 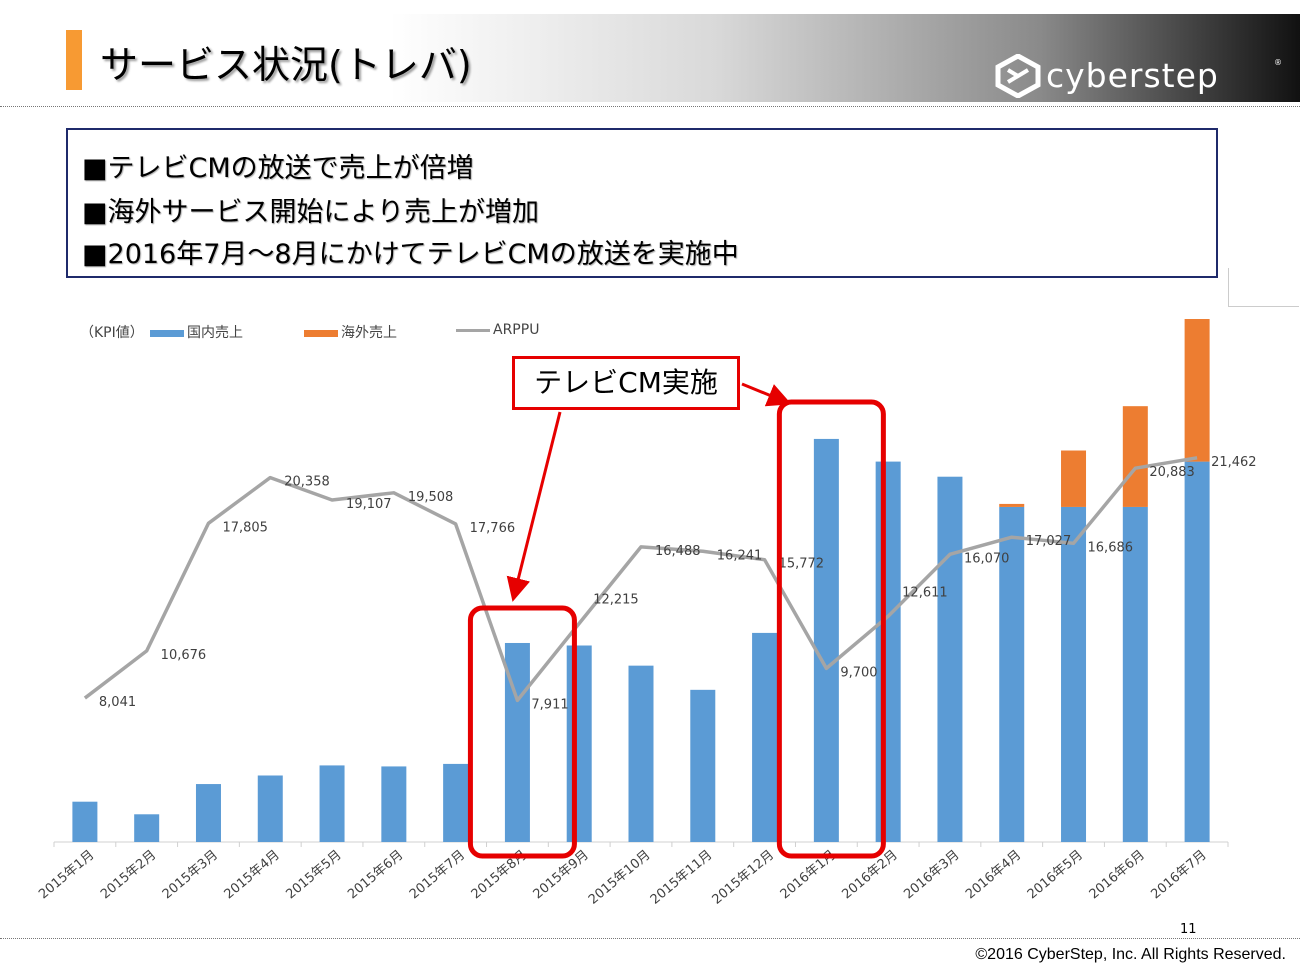 I want to click on cyberstep-logo-icon, so click(x=1018, y=76).